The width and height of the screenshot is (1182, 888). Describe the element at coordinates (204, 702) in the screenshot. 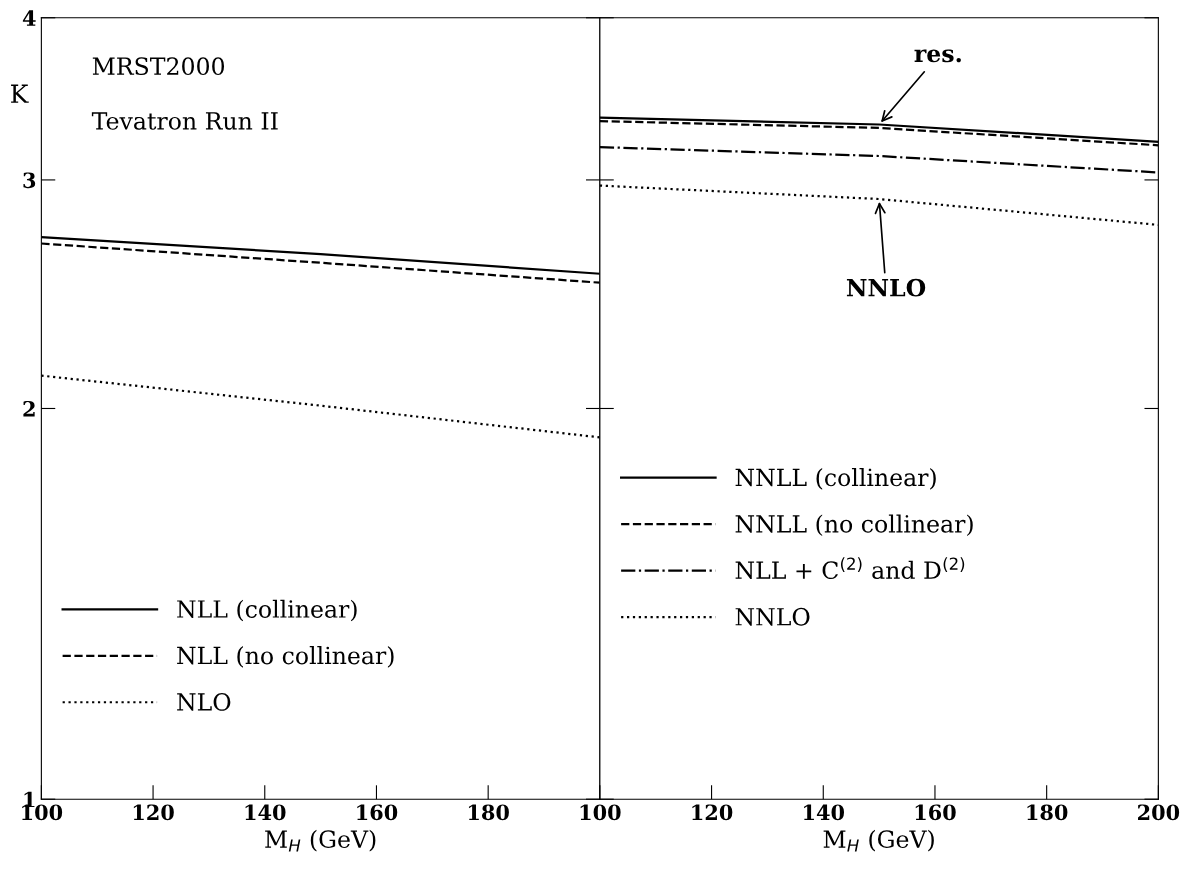

I see `legend-label: NLO` at that location.